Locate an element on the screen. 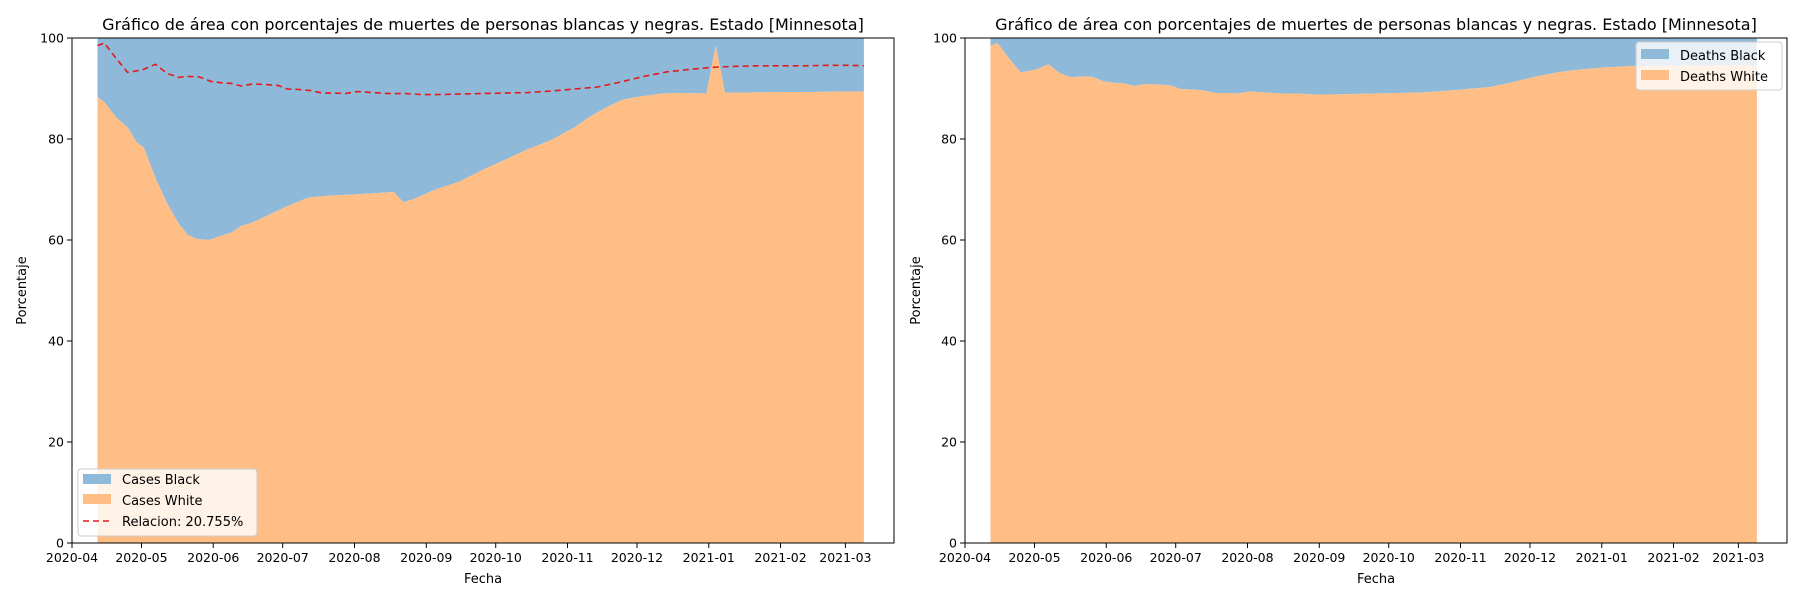 Image resolution: width=1800 pixels, height=600 pixels. legend-swatch-cases-black is located at coordinates (97, 479).